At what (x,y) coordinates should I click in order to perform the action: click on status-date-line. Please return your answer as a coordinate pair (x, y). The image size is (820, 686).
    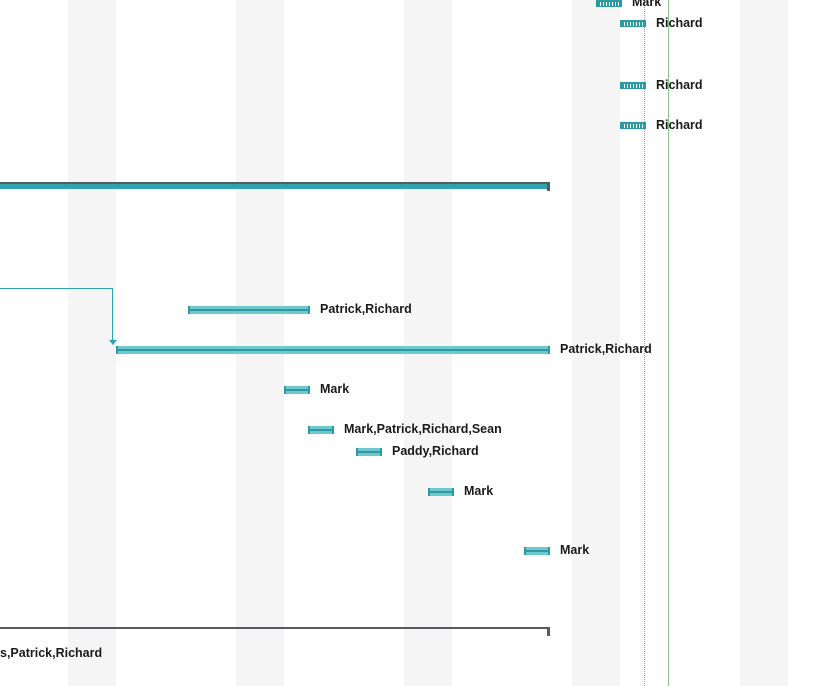
    Looking at the image, I should click on (644, 343).